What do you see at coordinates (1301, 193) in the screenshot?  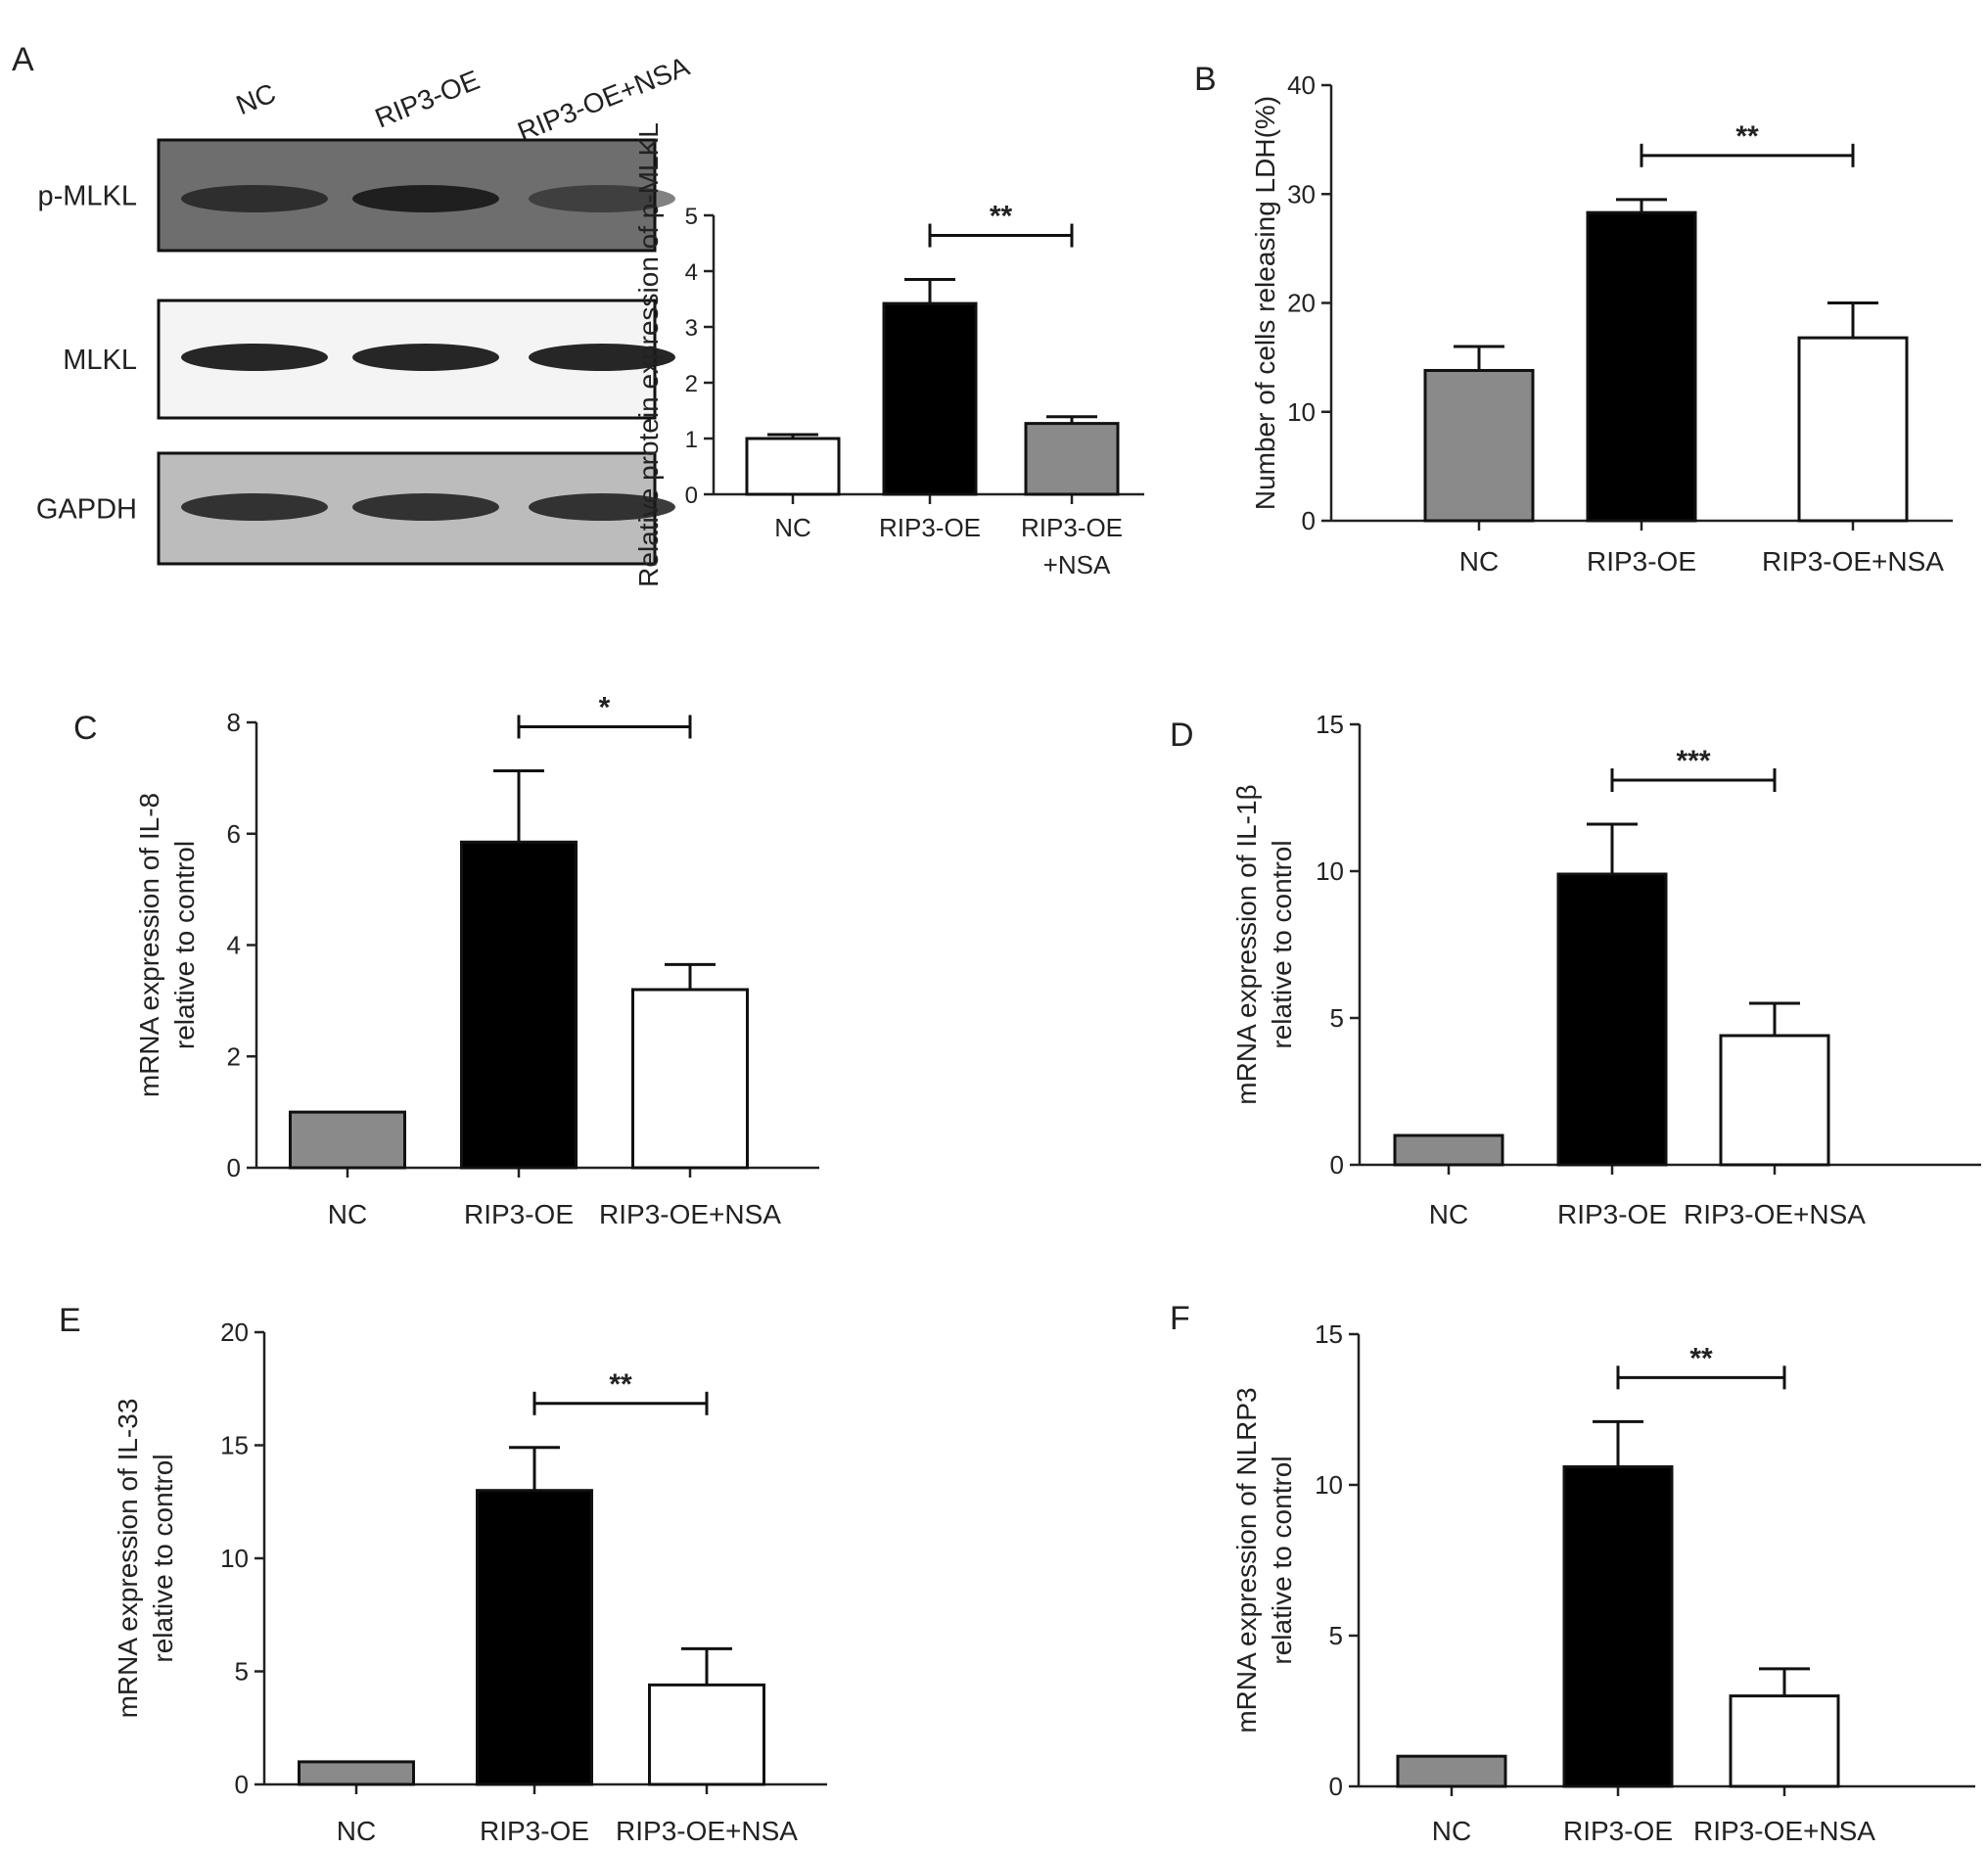 I see `y-tick-label-b-30: 30` at bounding box center [1301, 193].